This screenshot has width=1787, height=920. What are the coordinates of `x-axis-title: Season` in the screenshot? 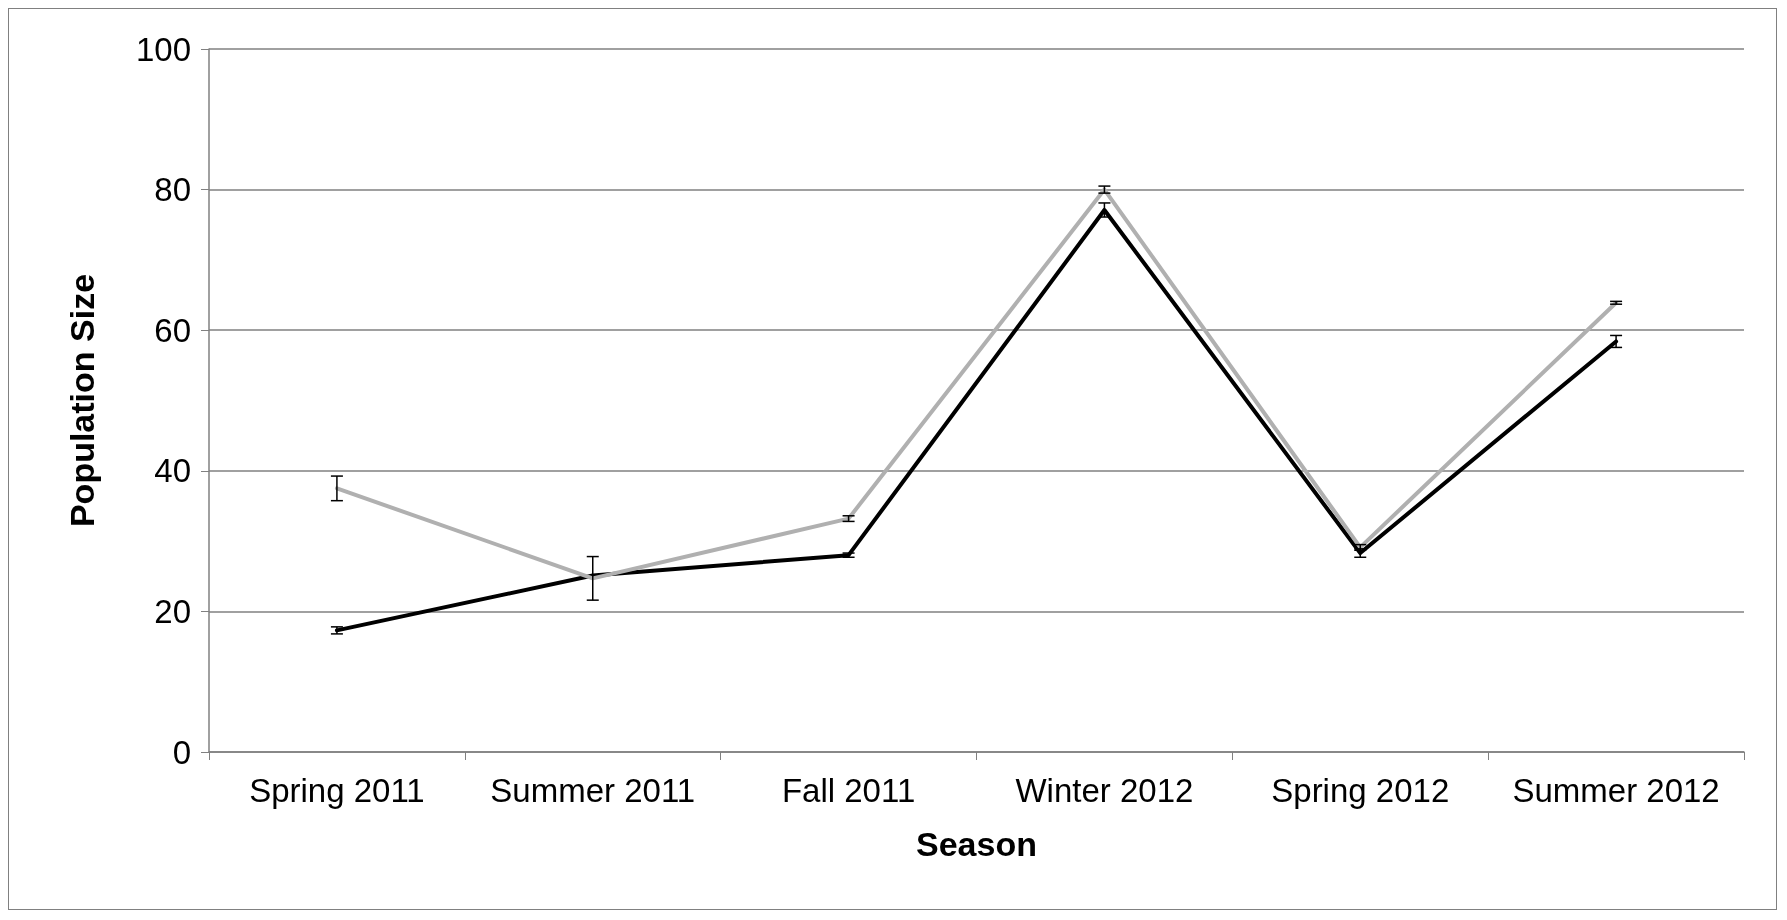 It's located at (976, 844).